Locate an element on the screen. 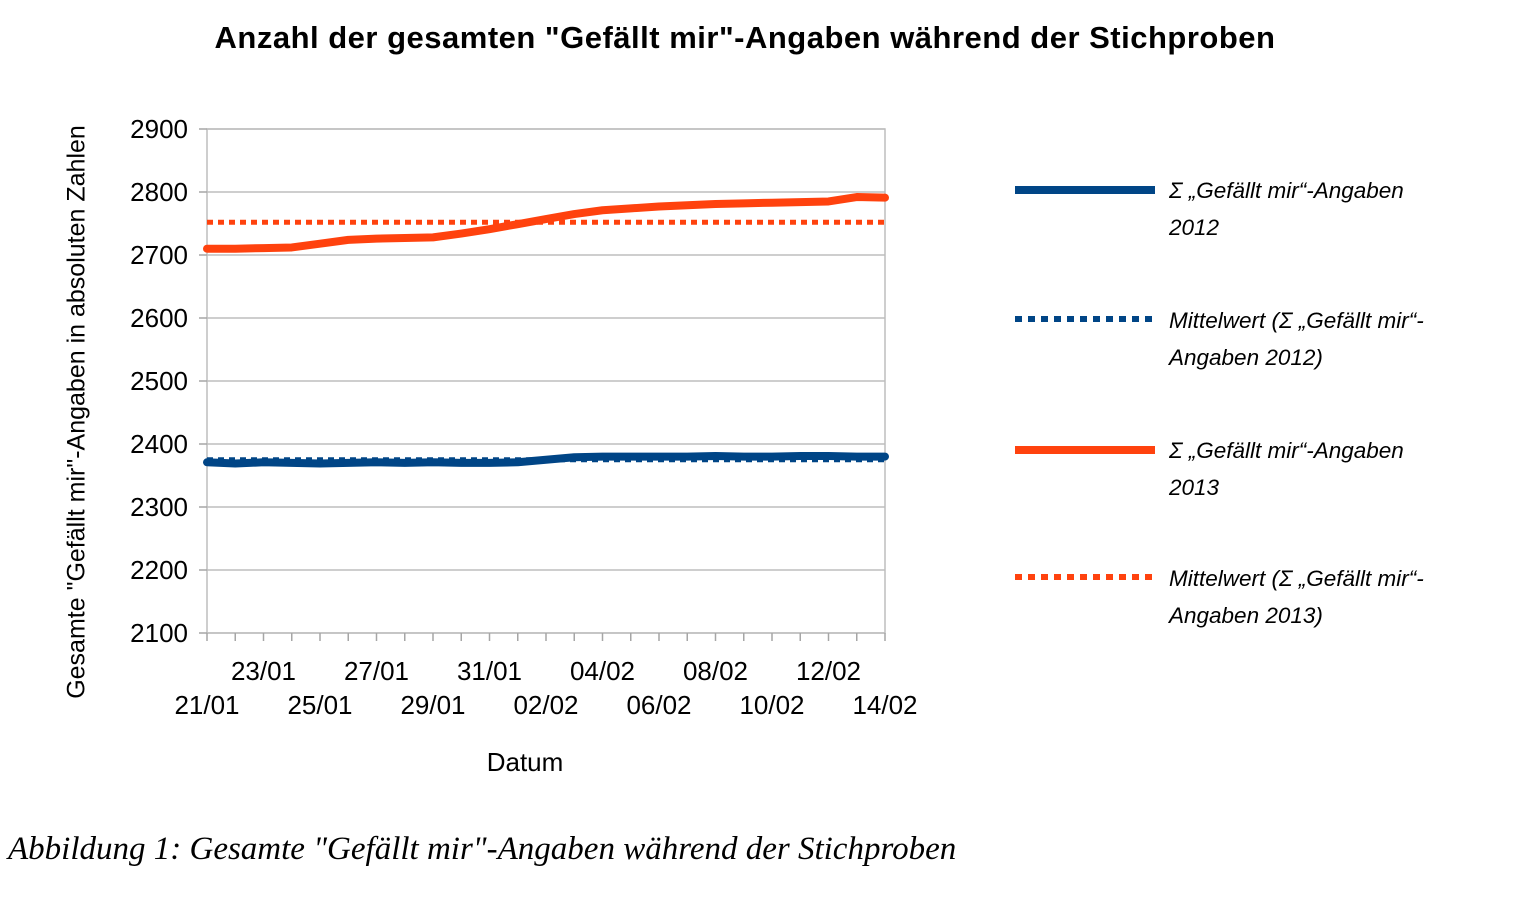 This screenshot has height=917, width=1528. x-tick-label: 06/02 is located at coordinates (659, 705).